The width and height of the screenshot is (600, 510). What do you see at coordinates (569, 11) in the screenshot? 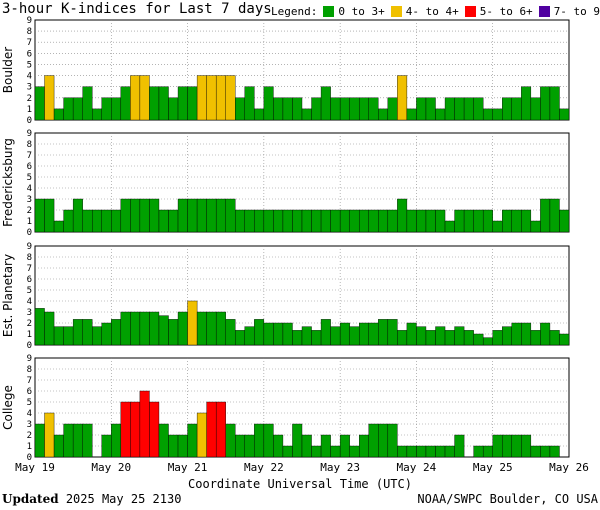
I see `legend-item-7-to-9: 7- to 9` at bounding box center [569, 11].